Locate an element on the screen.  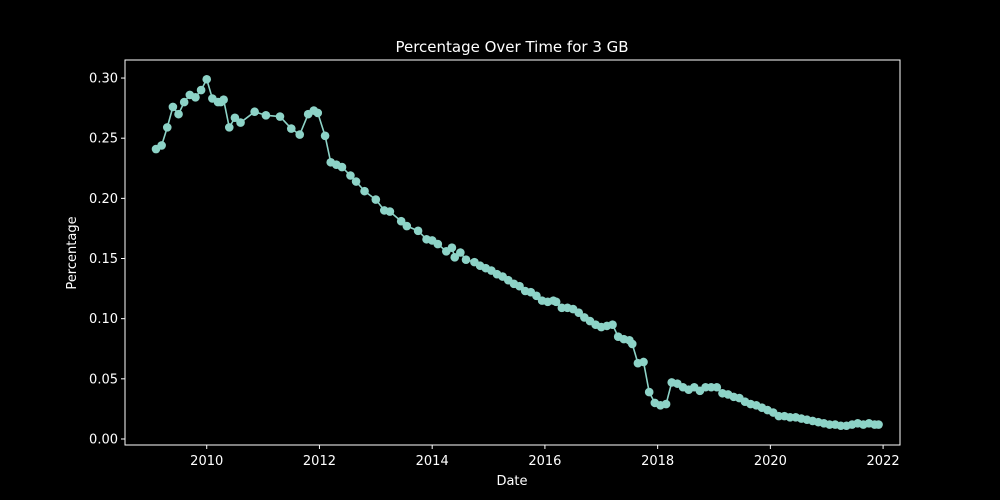
x-tick-label: 2016 is located at coordinates (544, 461).